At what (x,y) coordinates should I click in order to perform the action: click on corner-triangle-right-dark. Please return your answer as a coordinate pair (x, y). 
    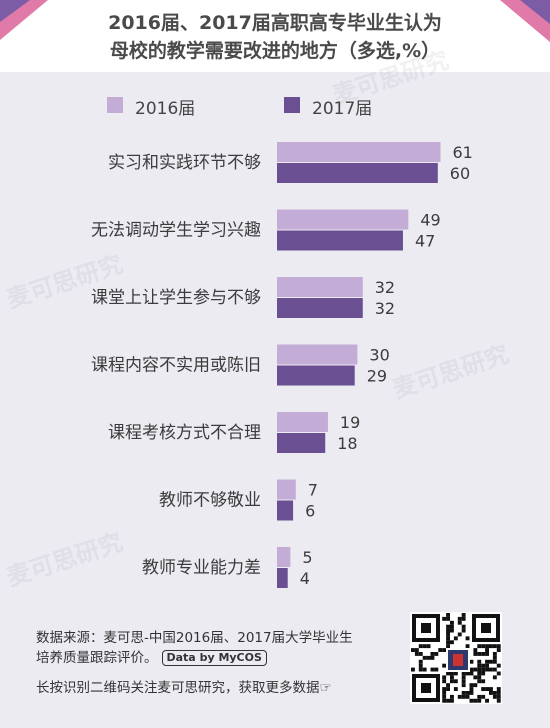
    Looking at the image, I should click on (535, 12).